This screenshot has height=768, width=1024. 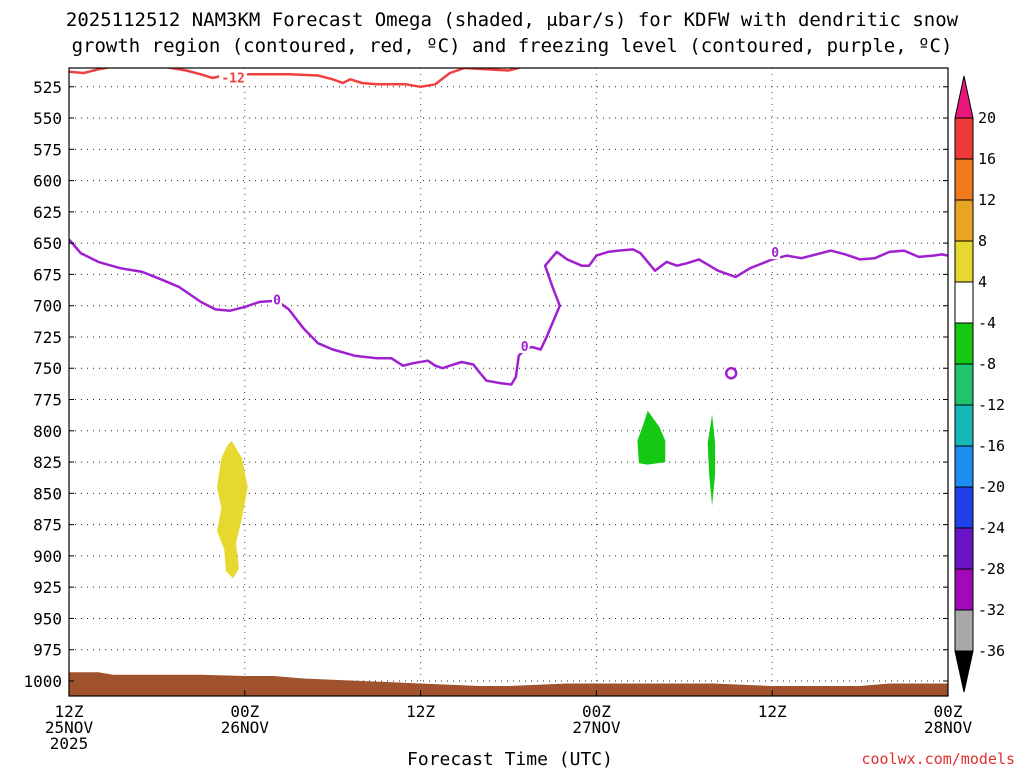 I want to click on y-tick-label: 1000, so click(x=42, y=681).